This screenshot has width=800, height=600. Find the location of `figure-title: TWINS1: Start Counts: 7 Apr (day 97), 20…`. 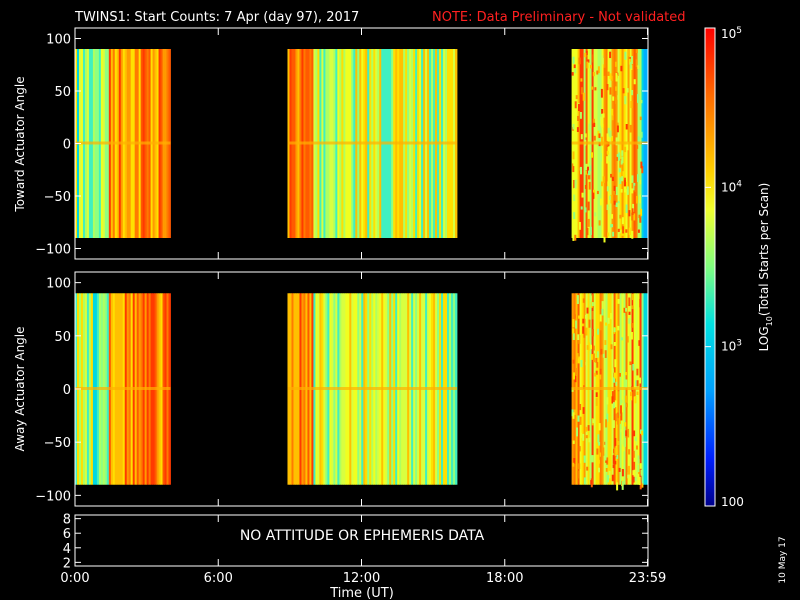

figure-title: TWINS1: Start Counts: 7 Apr (day 97), 20… is located at coordinates (216, 17).